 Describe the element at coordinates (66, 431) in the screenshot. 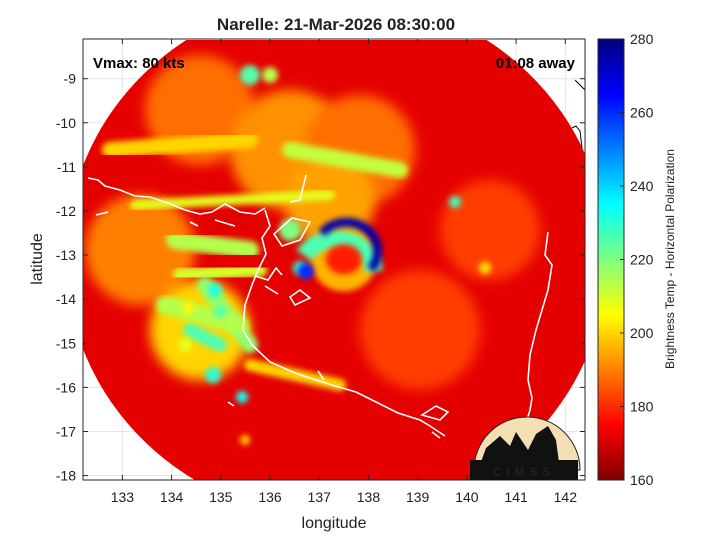

I see `y-tick-label: -17` at that location.